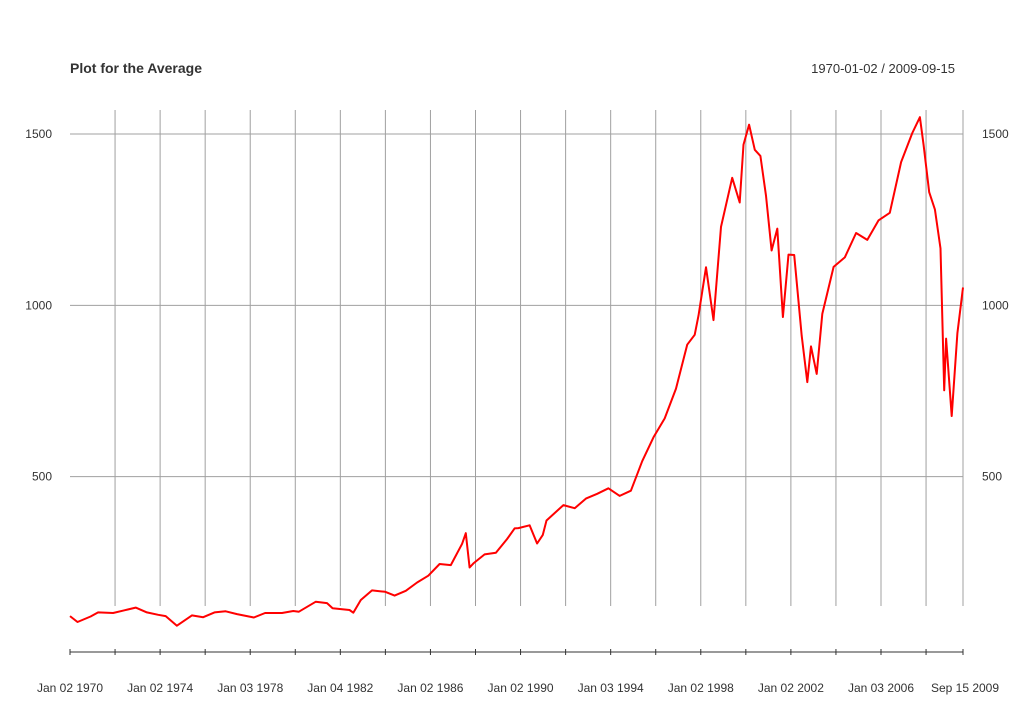  What do you see at coordinates (430, 688) in the screenshot?
I see `x-tick-label: Jan 02 1986` at bounding box center [430, 688].